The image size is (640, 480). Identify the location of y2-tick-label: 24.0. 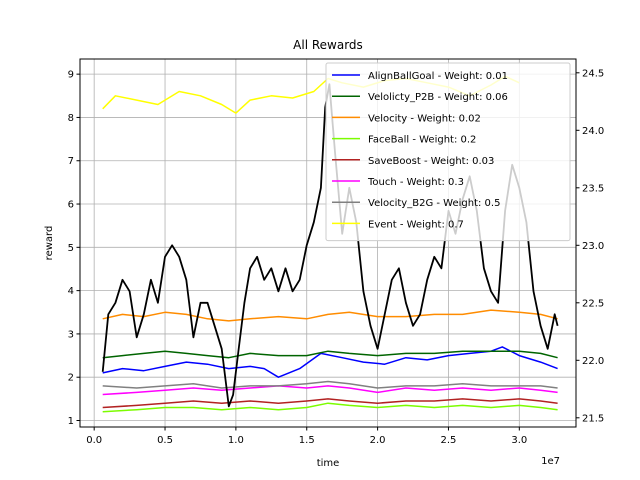
(593, 131).